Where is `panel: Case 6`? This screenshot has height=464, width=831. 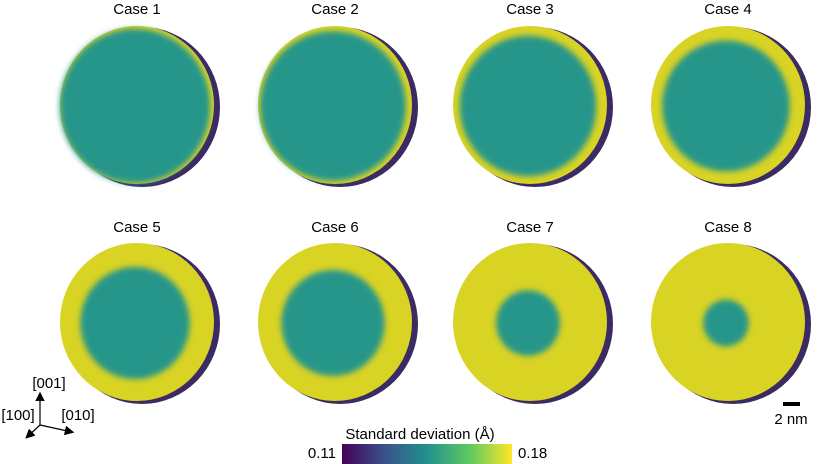
panel: Case 6 is located at coordinates (338, 311).